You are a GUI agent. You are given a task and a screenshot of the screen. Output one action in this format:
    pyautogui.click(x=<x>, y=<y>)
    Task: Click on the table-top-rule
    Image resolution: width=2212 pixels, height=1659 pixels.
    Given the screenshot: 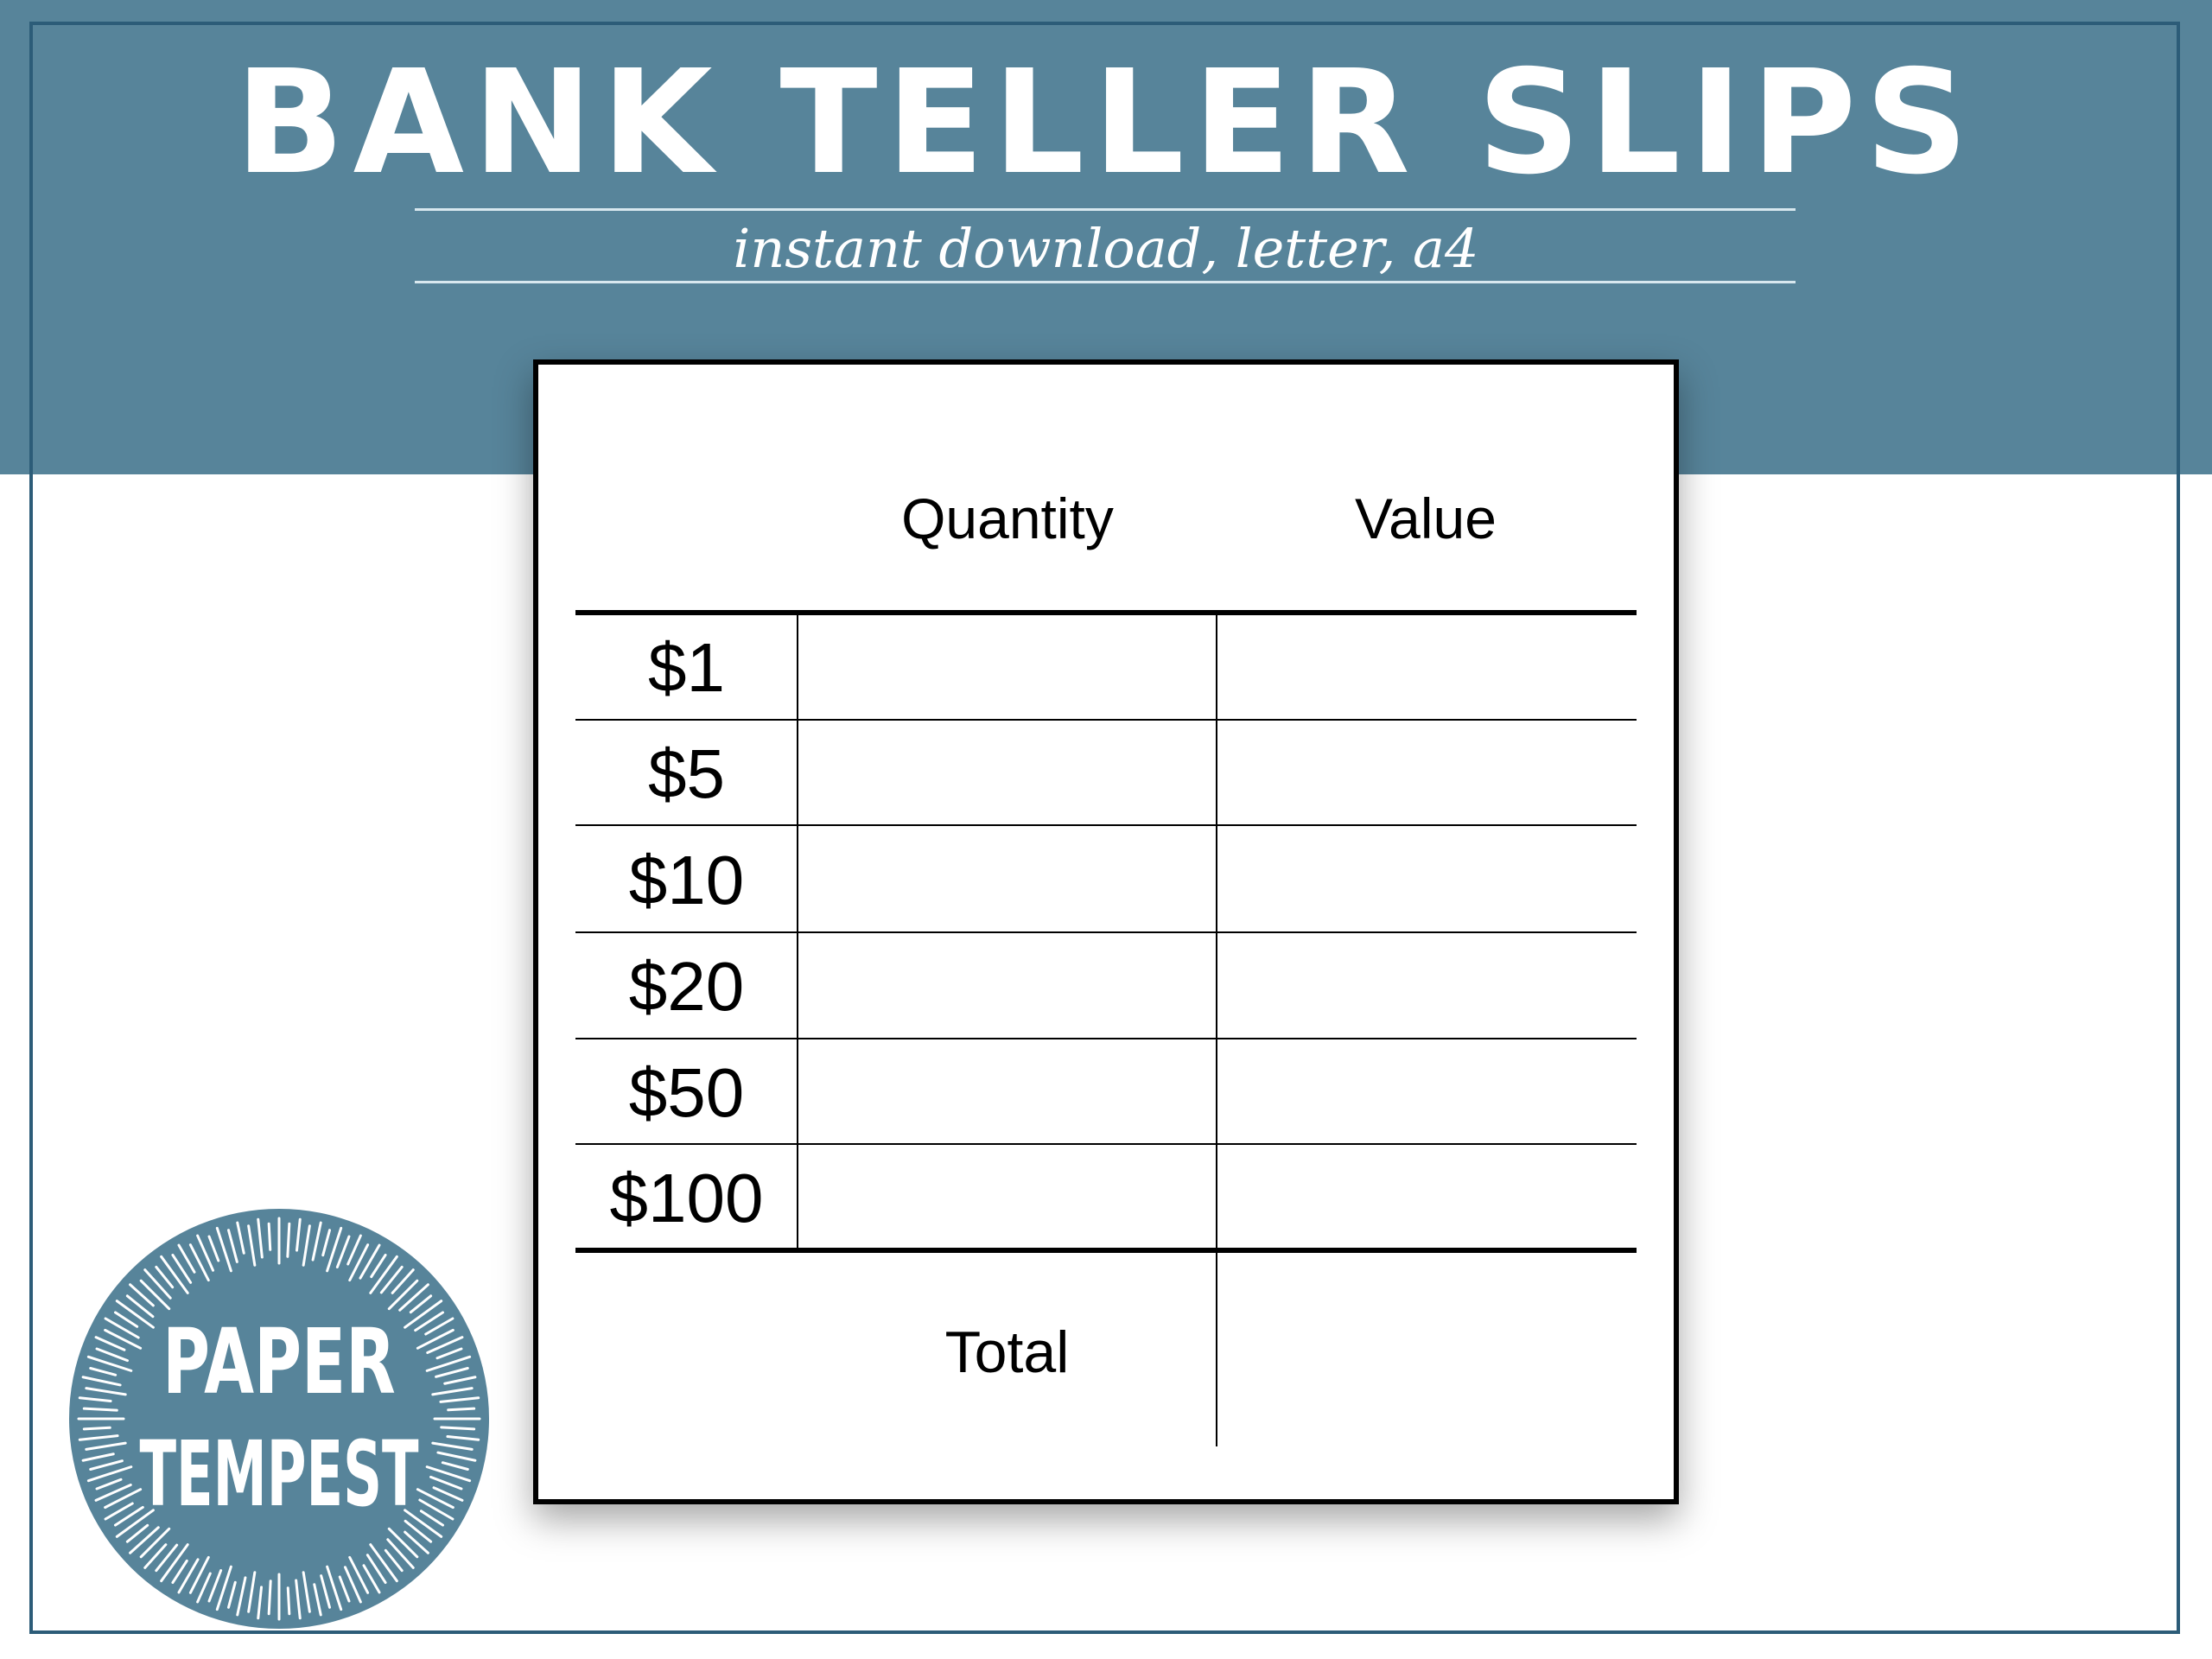 What is the action you would take?
    pyautogui.click(x=1106, y=612)
    